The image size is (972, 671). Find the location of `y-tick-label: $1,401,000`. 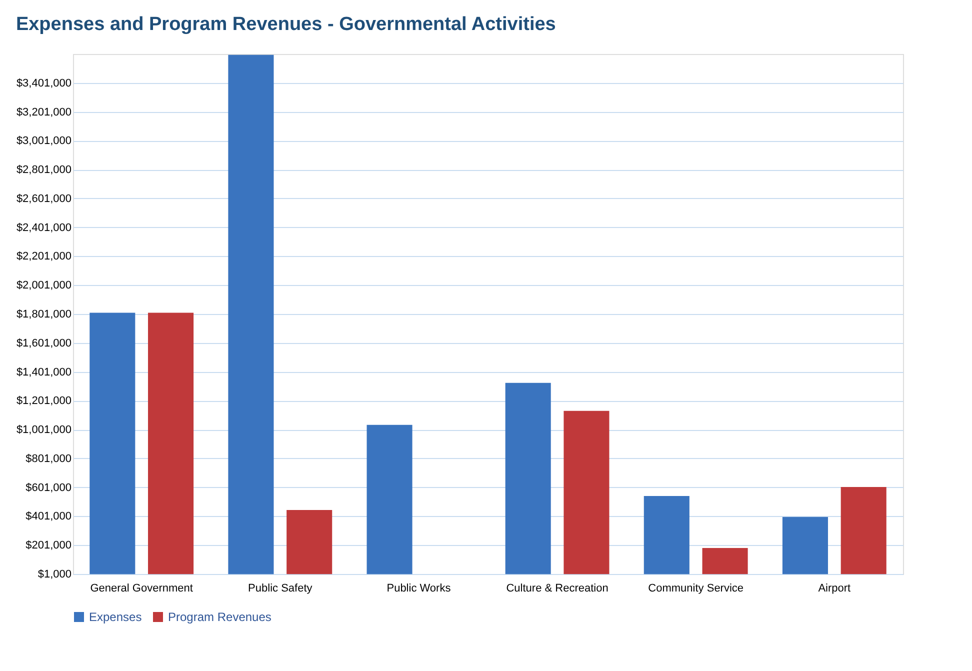

y-tick-label: $1,401,000 is located at coordinates (44, 372).